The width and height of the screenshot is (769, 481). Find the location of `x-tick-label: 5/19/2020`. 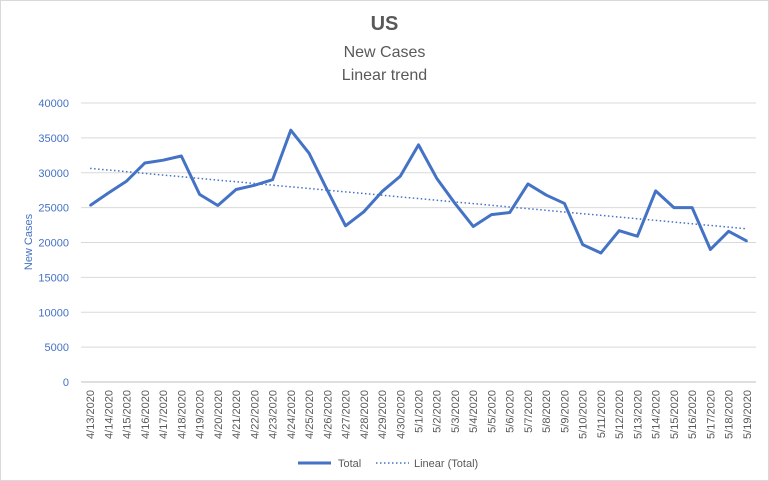

x-tick-label: 5/19/2020 is located at coordinates (748, 414).